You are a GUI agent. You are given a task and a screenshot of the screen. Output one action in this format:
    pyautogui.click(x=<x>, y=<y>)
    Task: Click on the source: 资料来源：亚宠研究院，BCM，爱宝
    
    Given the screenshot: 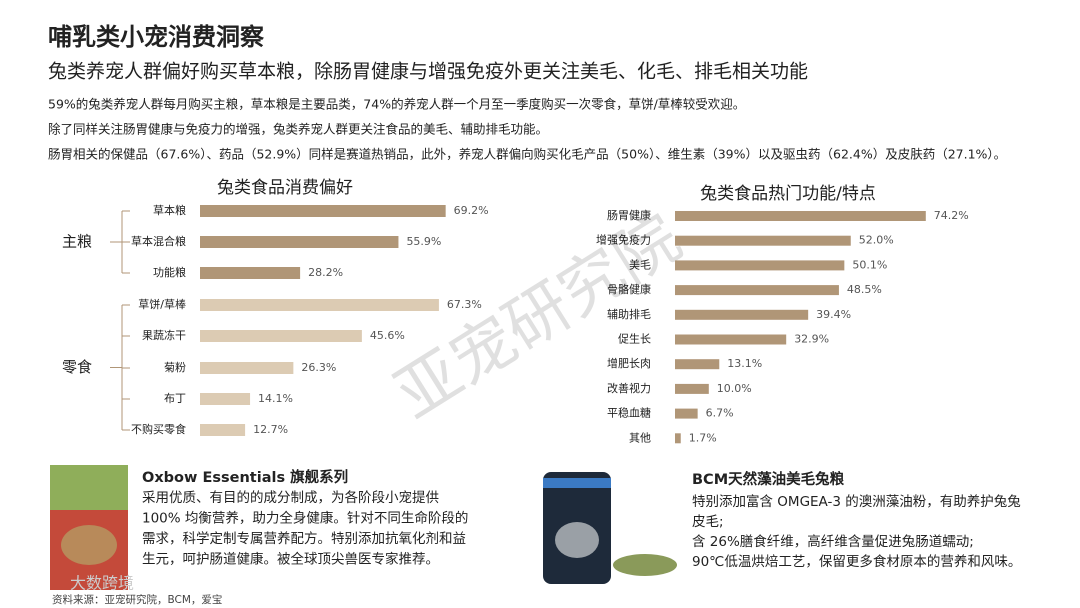 What is the action you would take?
    pyautogui.click(x=137, y=599)
    